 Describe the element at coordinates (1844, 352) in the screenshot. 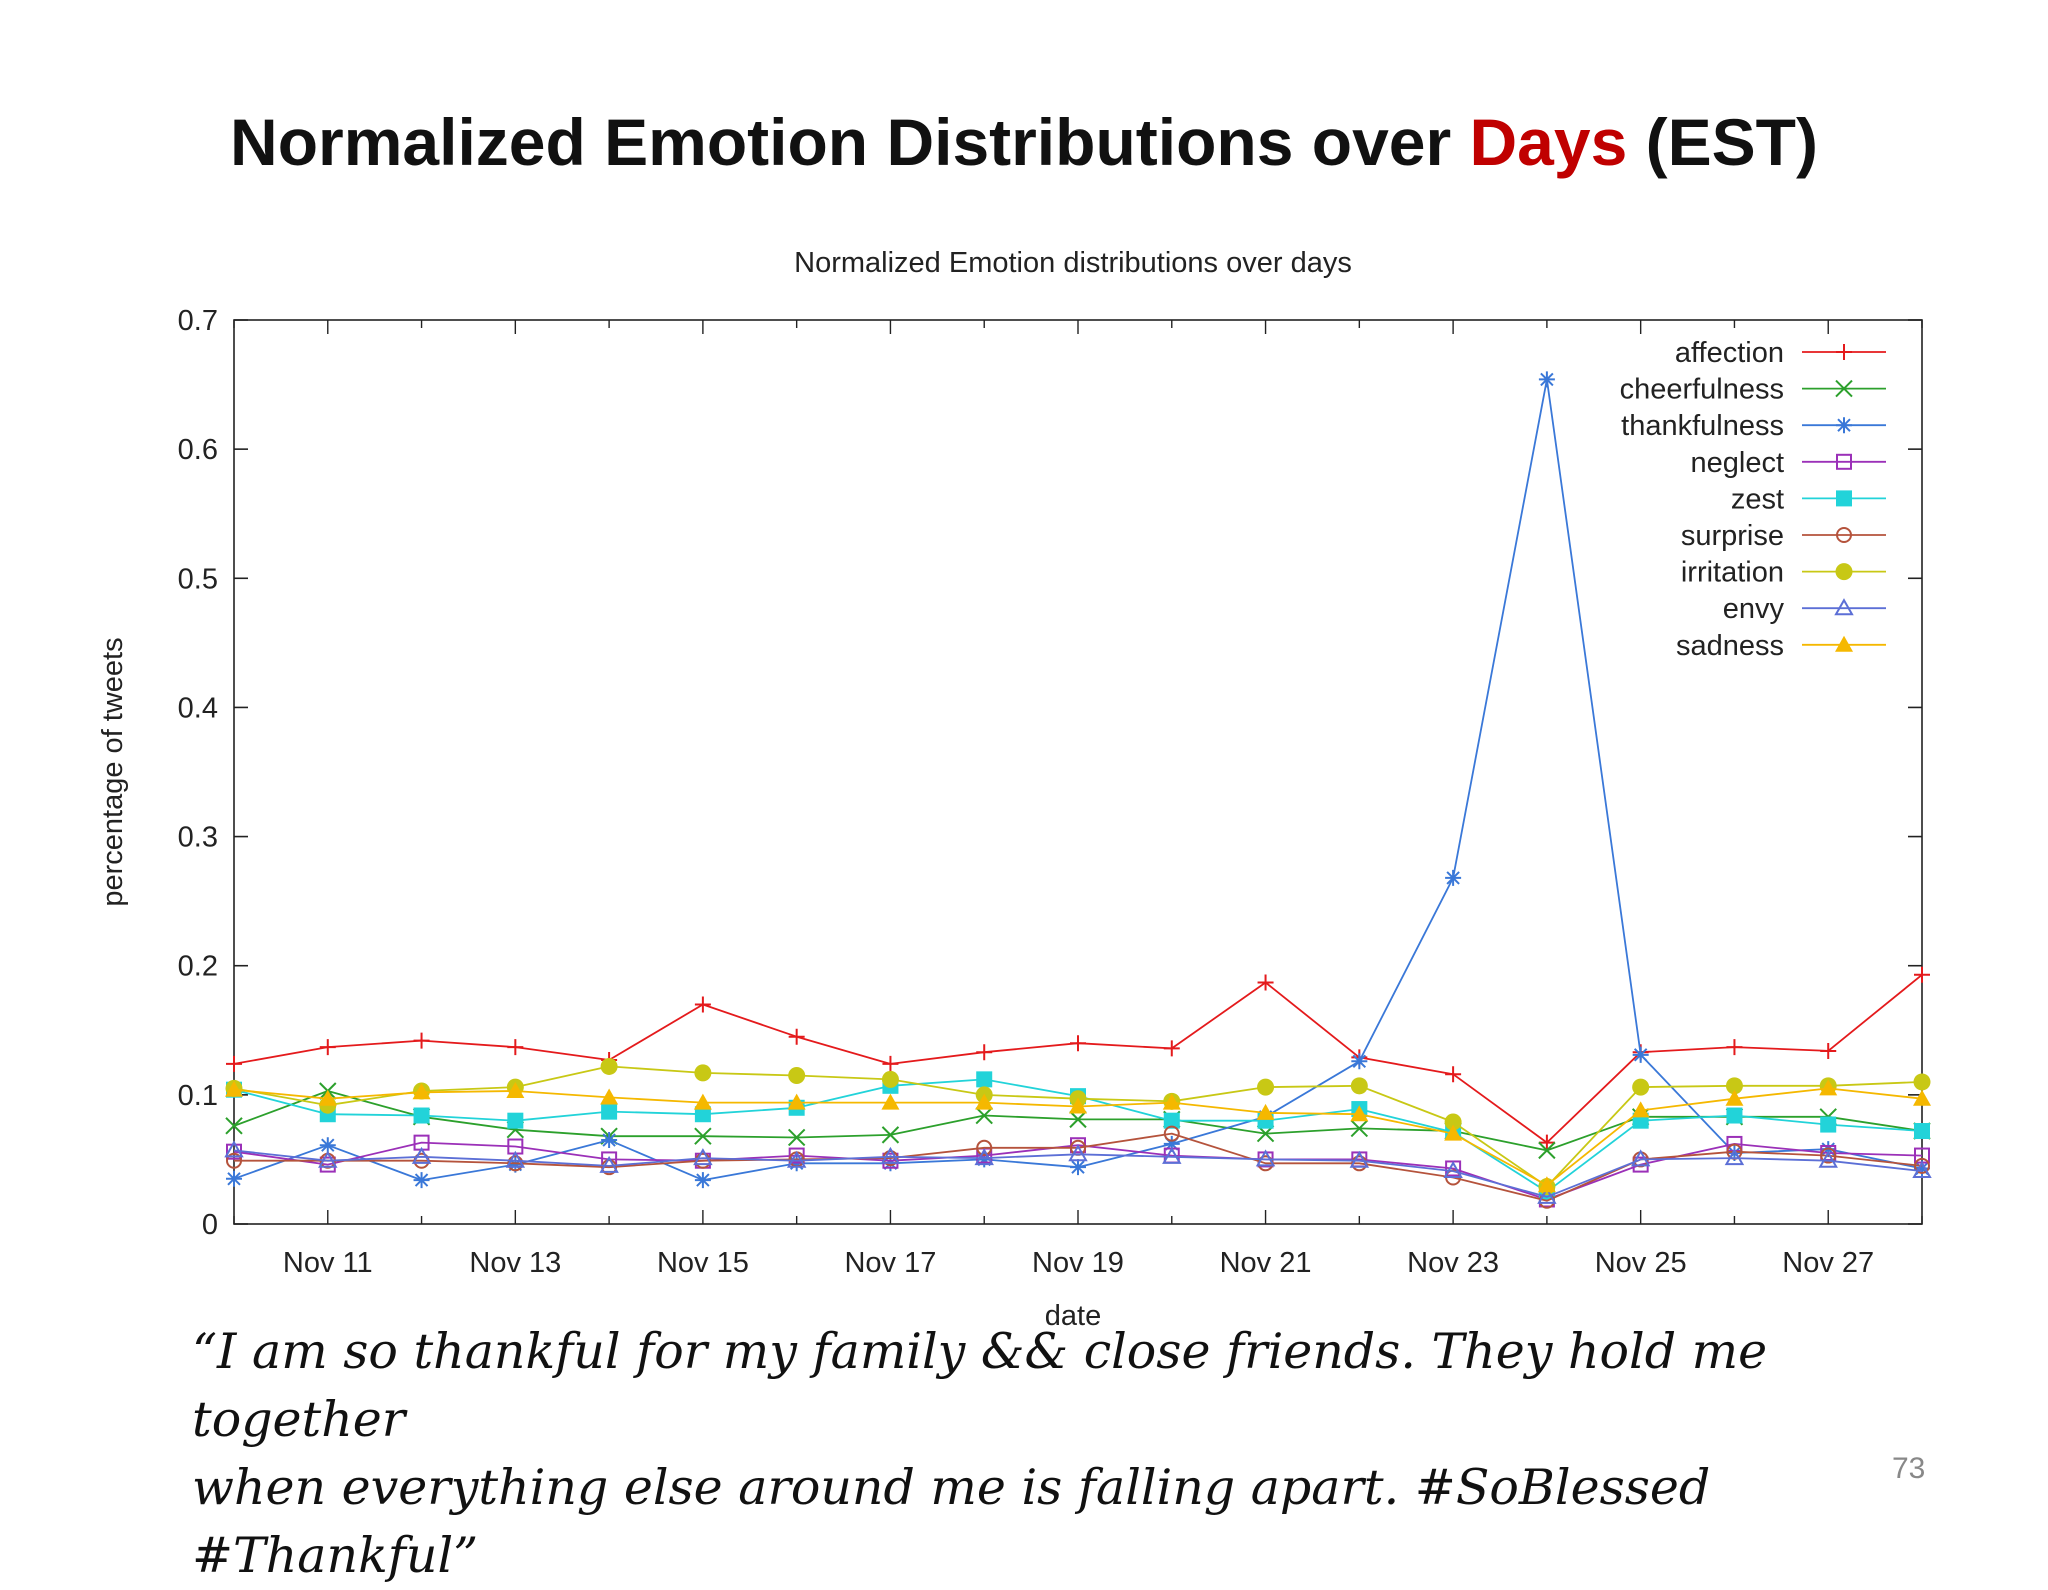

I see `legend-marker-affection` at that location.